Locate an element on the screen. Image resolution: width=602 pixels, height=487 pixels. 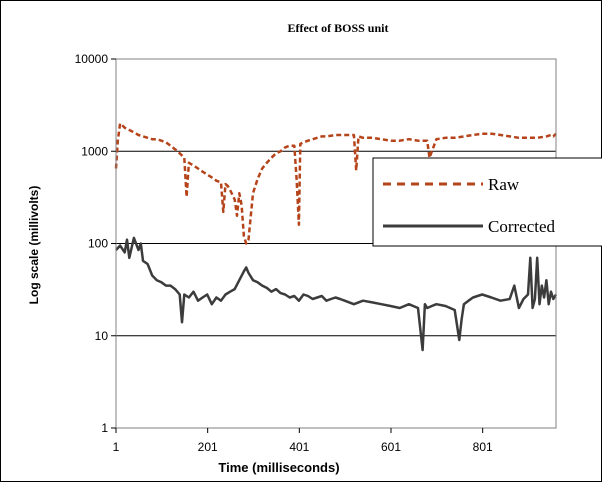
x-tick-label: 601 is located at coordinates (391, 447).